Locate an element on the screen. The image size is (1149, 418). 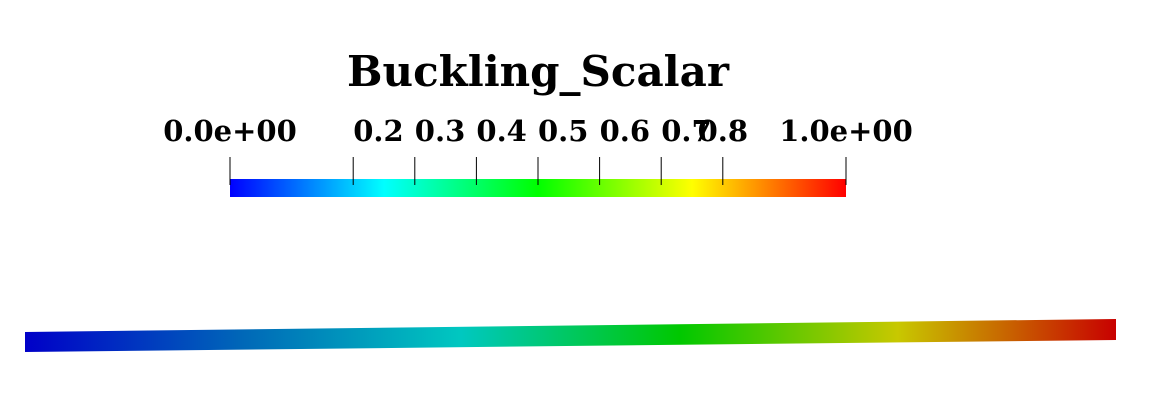
legend-tick-label: 0.8 is located at coordinates (723, 131).